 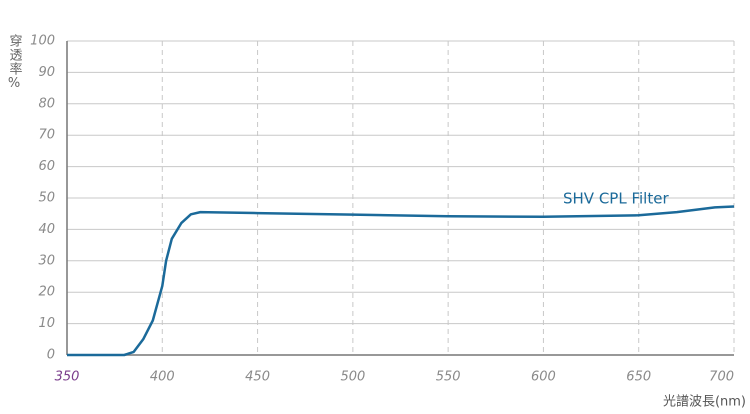 I want to click on y-tick-label: 10, so click(x=46, y=323).